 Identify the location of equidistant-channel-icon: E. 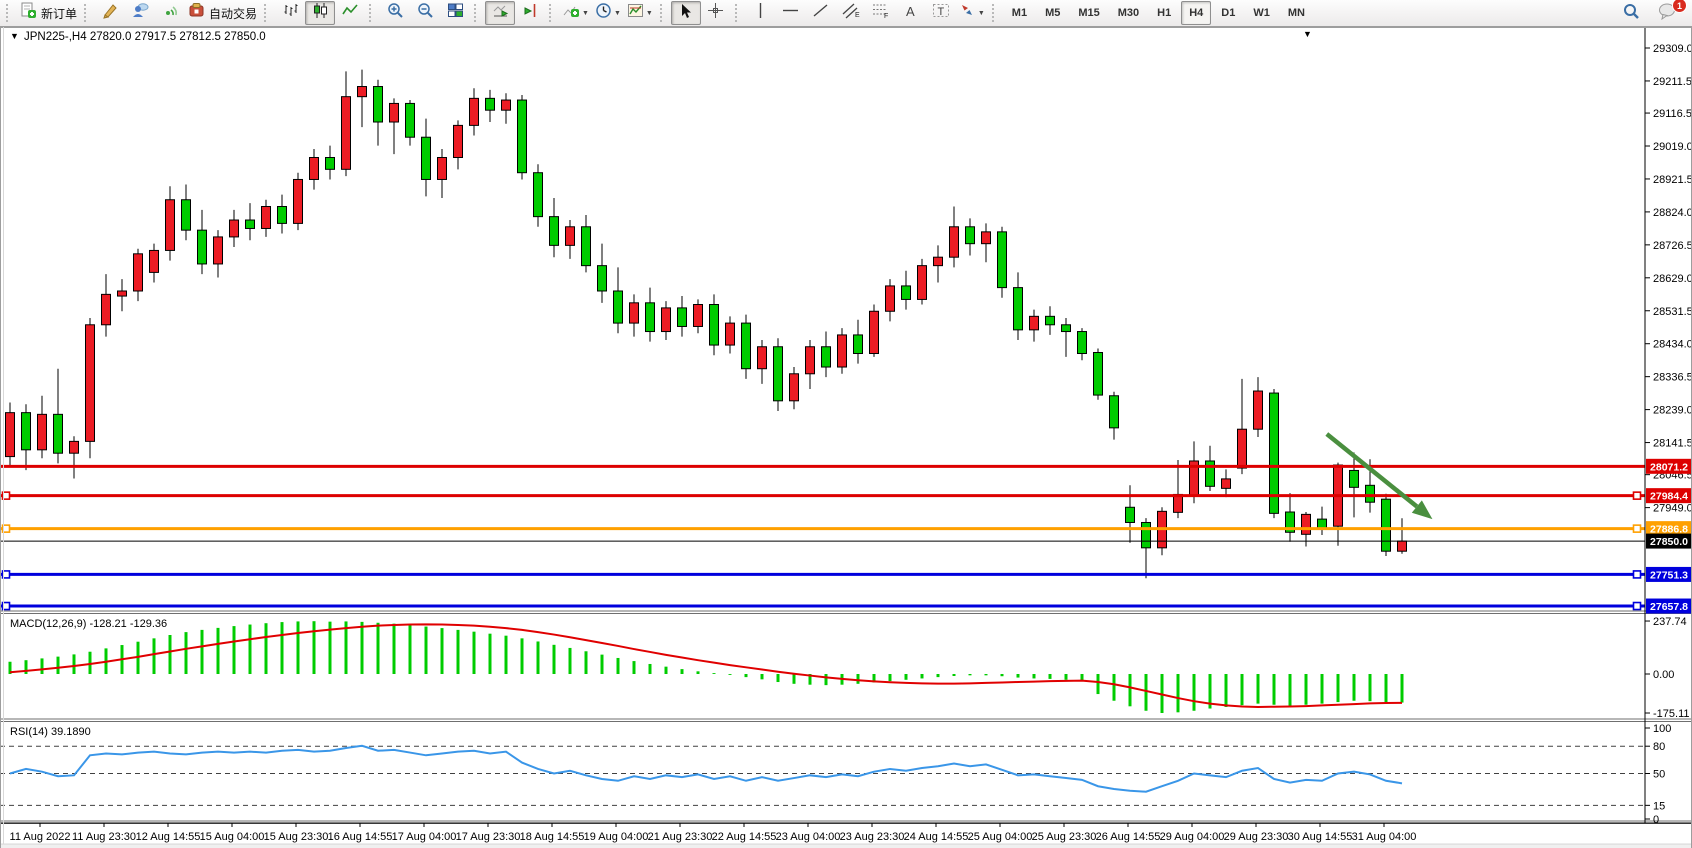
(851, 13).